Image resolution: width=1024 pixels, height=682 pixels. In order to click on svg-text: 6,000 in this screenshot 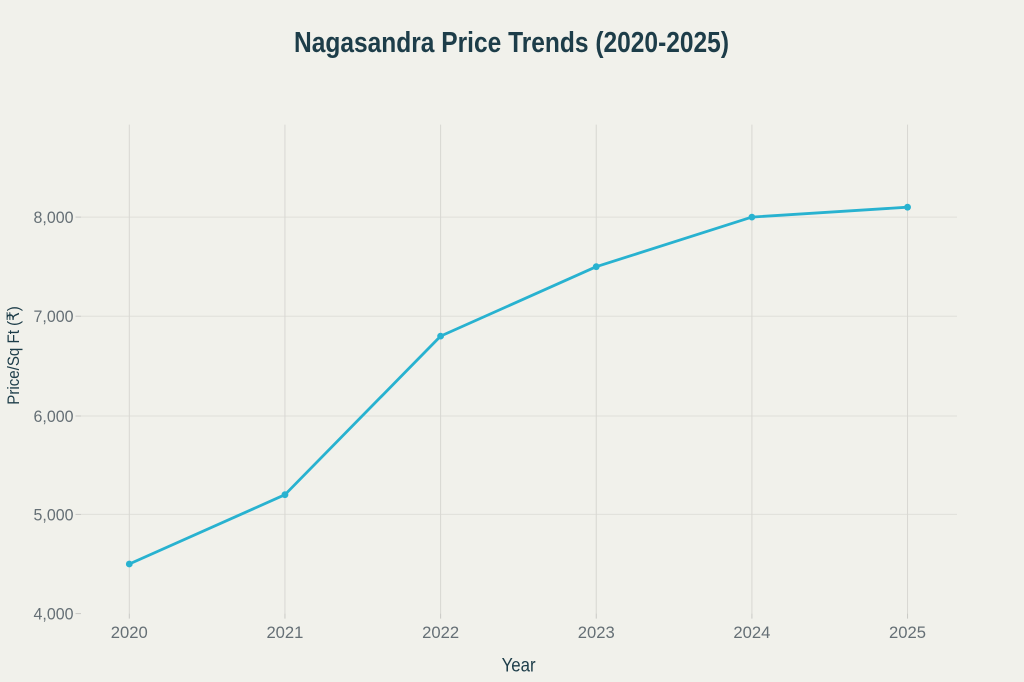, I will do `click(54, 416)`.